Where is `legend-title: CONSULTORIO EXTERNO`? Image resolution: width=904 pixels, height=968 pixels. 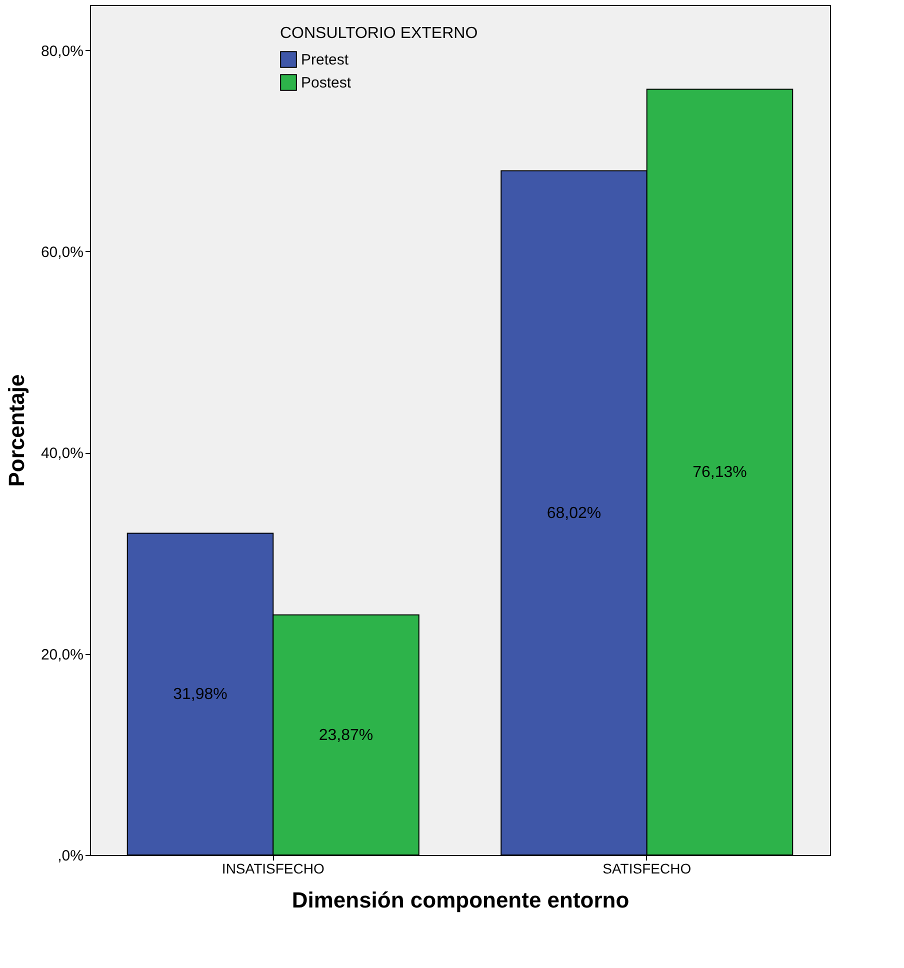 legend-title: CONSULTORIO EXTERNO is located at coordinates (379, 33).